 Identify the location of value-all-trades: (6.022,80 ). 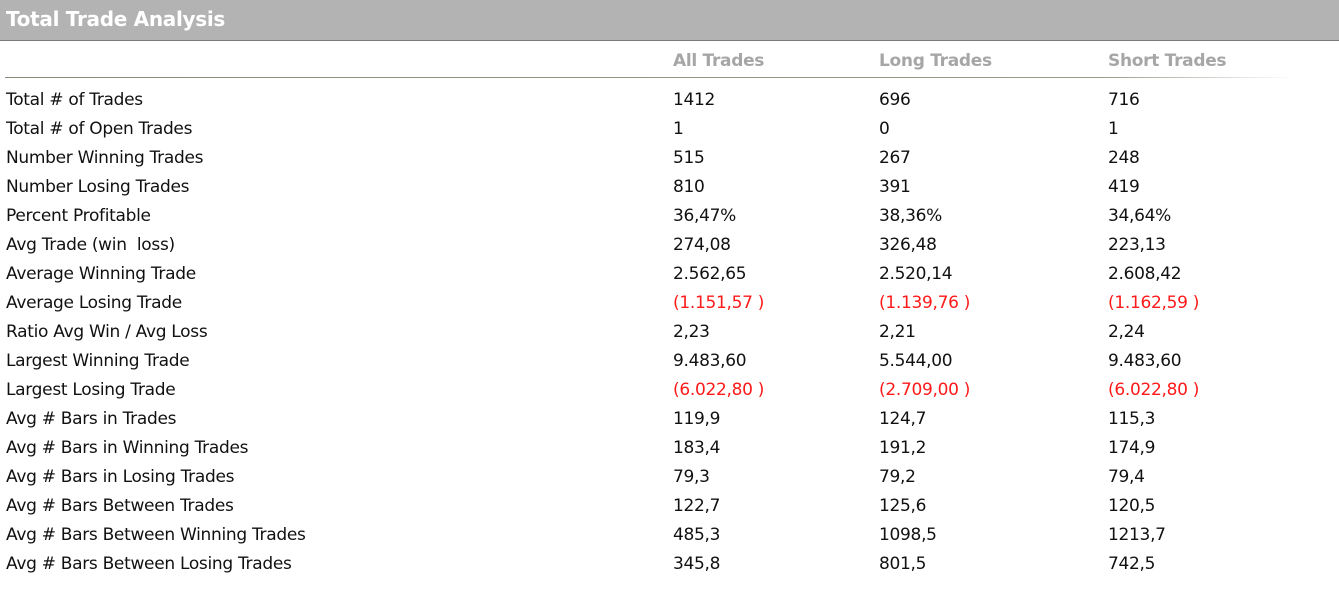
(719, 390).